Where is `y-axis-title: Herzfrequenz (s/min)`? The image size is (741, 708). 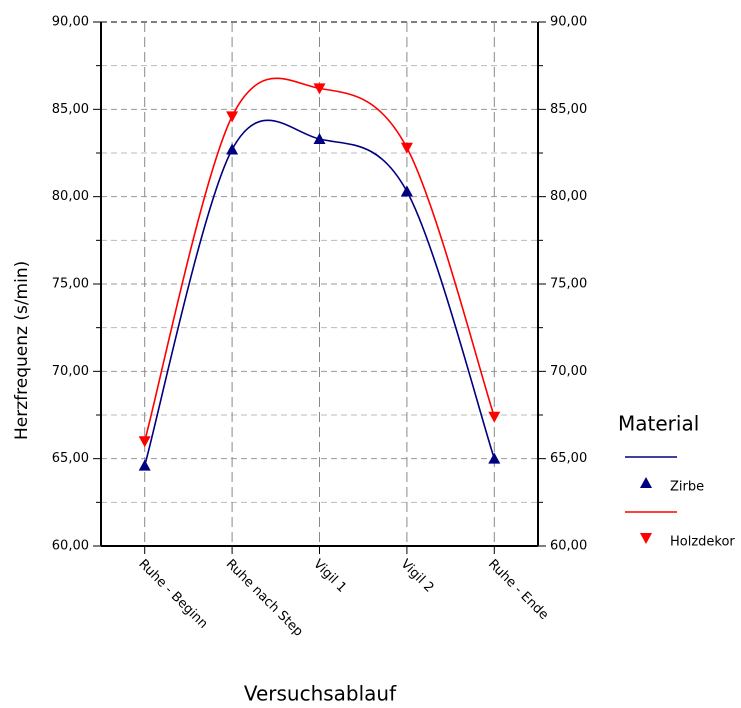
y-axis-title: Herzfrequenz (s/min) is located at coordinates (22, 350).